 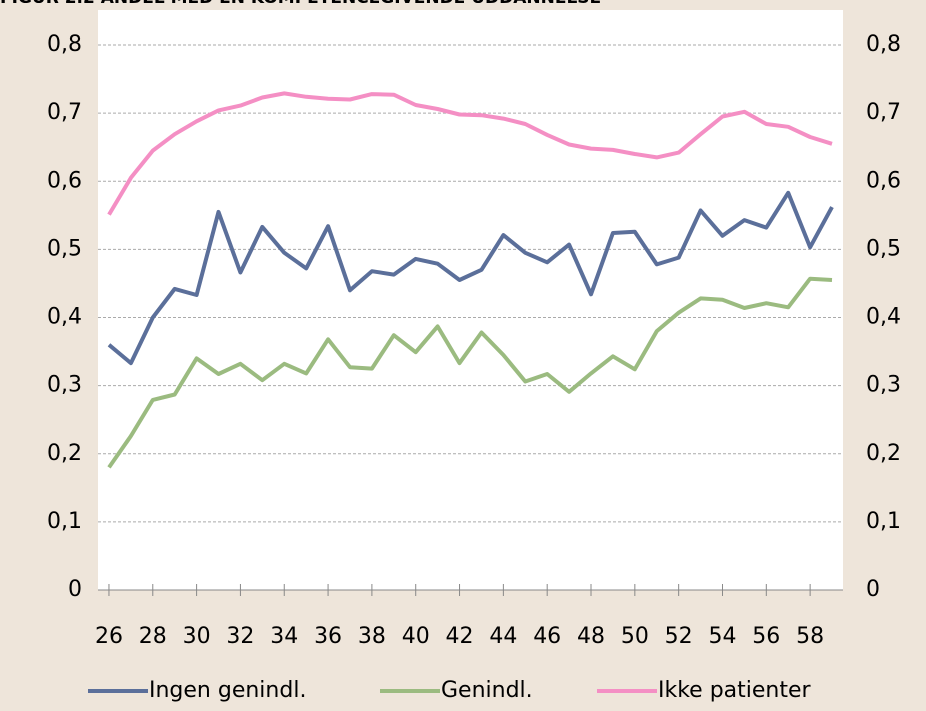 What do you see at coordinates (883, 44) in the screenshot?
I see `y2-tick-label: 0,8` at bounding box center [883, 44].